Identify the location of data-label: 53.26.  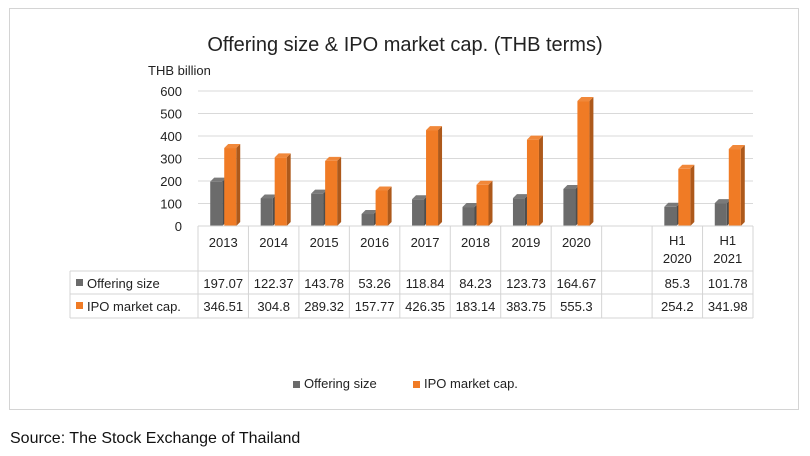
(374, 283).